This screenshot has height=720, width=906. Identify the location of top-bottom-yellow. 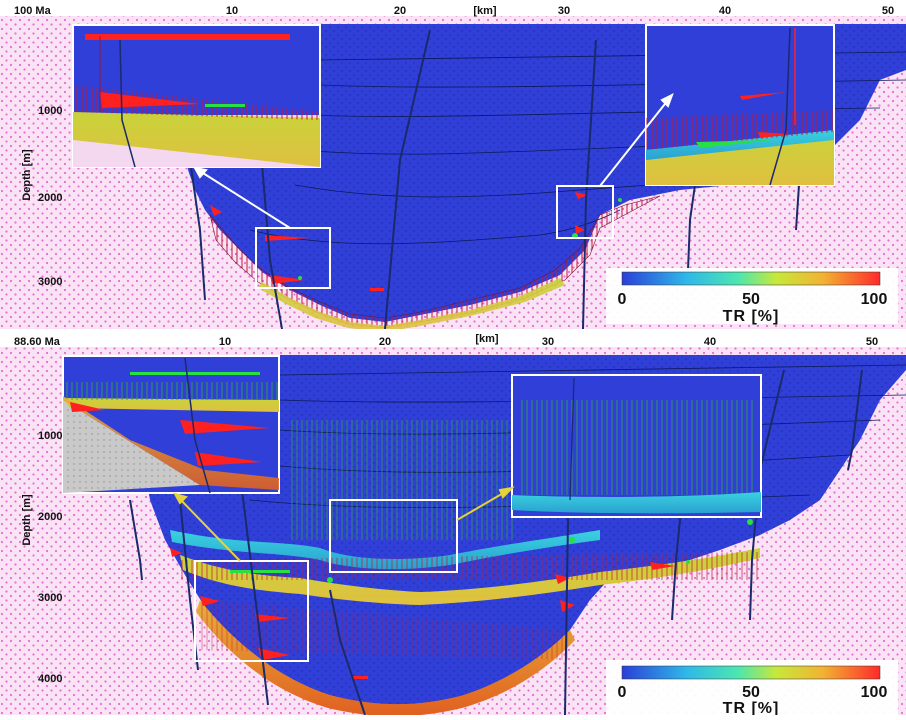
(411, 303).